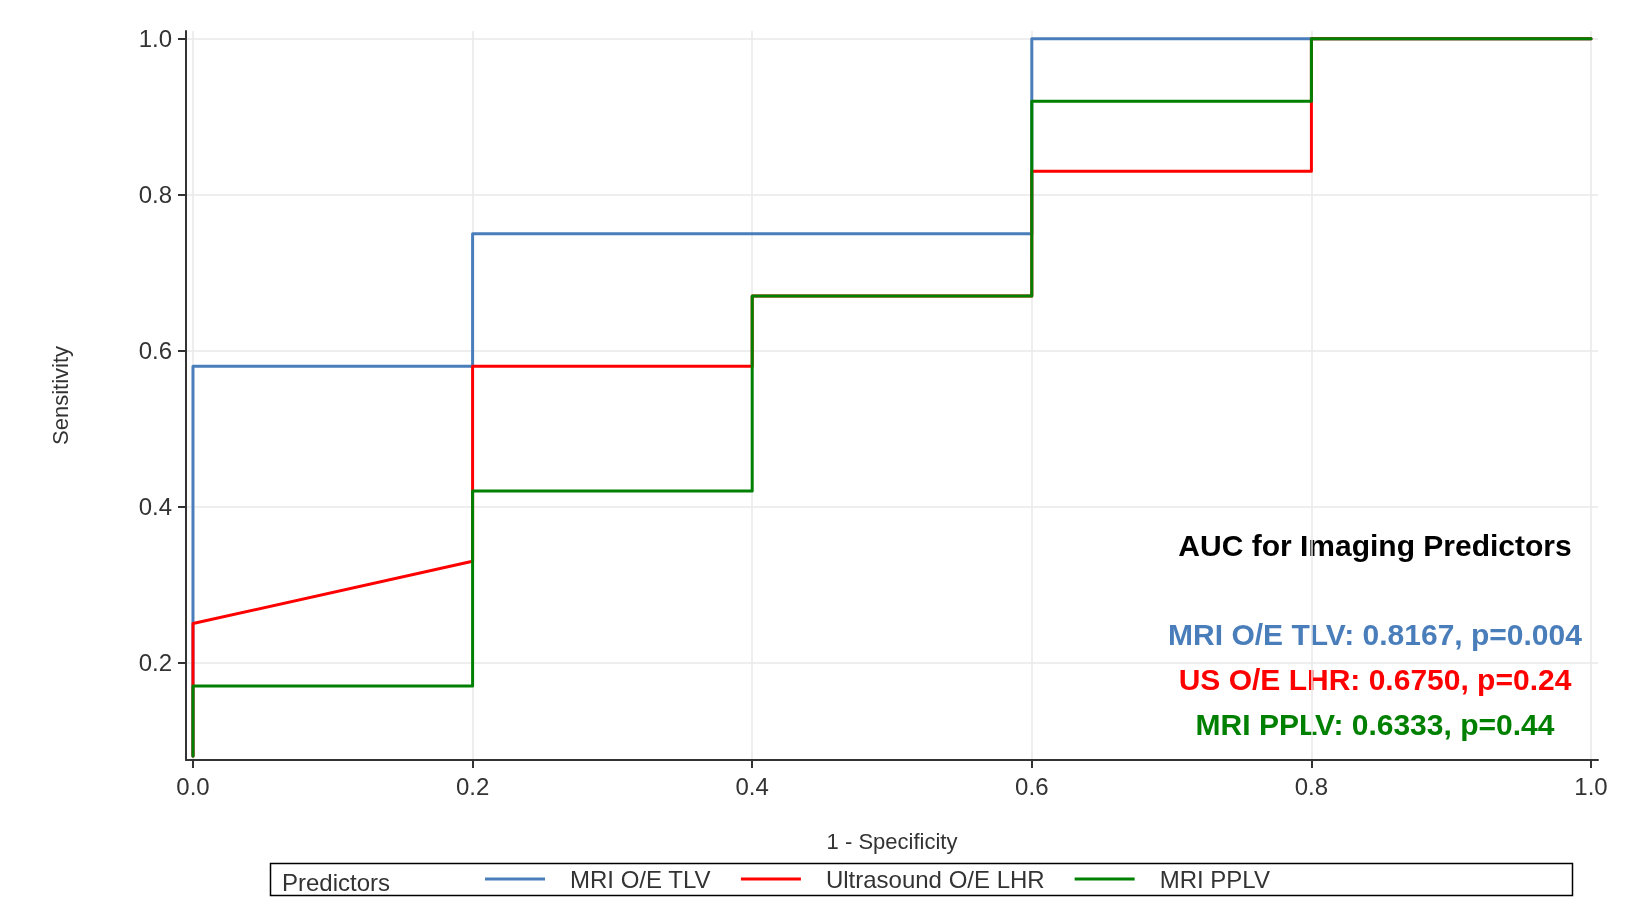 This screenshot has height=914, width=1638. What do you see at coordinates (155, 39) in the screenshot?
I see `y-tick-label: 1.0` at bounding box center [155, 39].